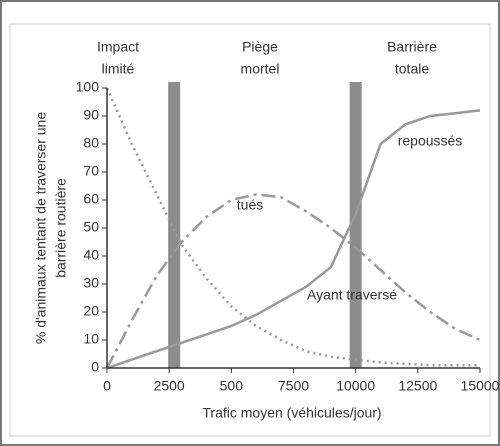 The width and height of the screenshot is (500, 446). Describe the element at coordinates (417, 386) in the screenshot. I see `x-tick-label: 12500` at that location.